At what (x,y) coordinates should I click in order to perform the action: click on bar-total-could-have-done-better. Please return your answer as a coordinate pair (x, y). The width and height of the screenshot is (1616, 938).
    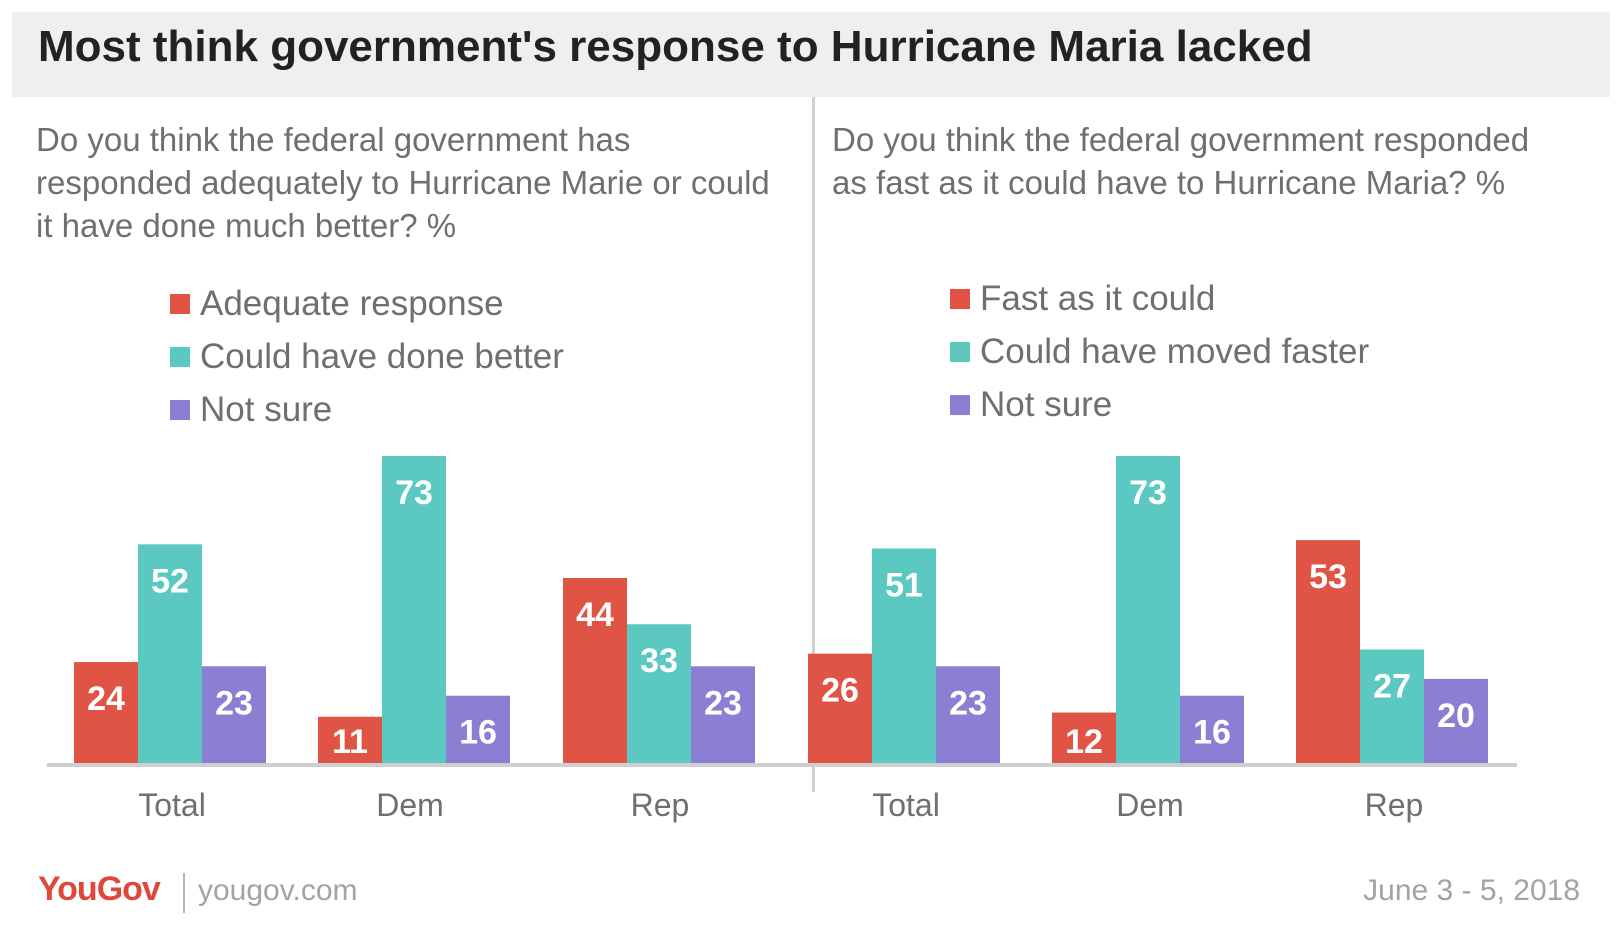
    Looking at the image, I should click on (170, 653).